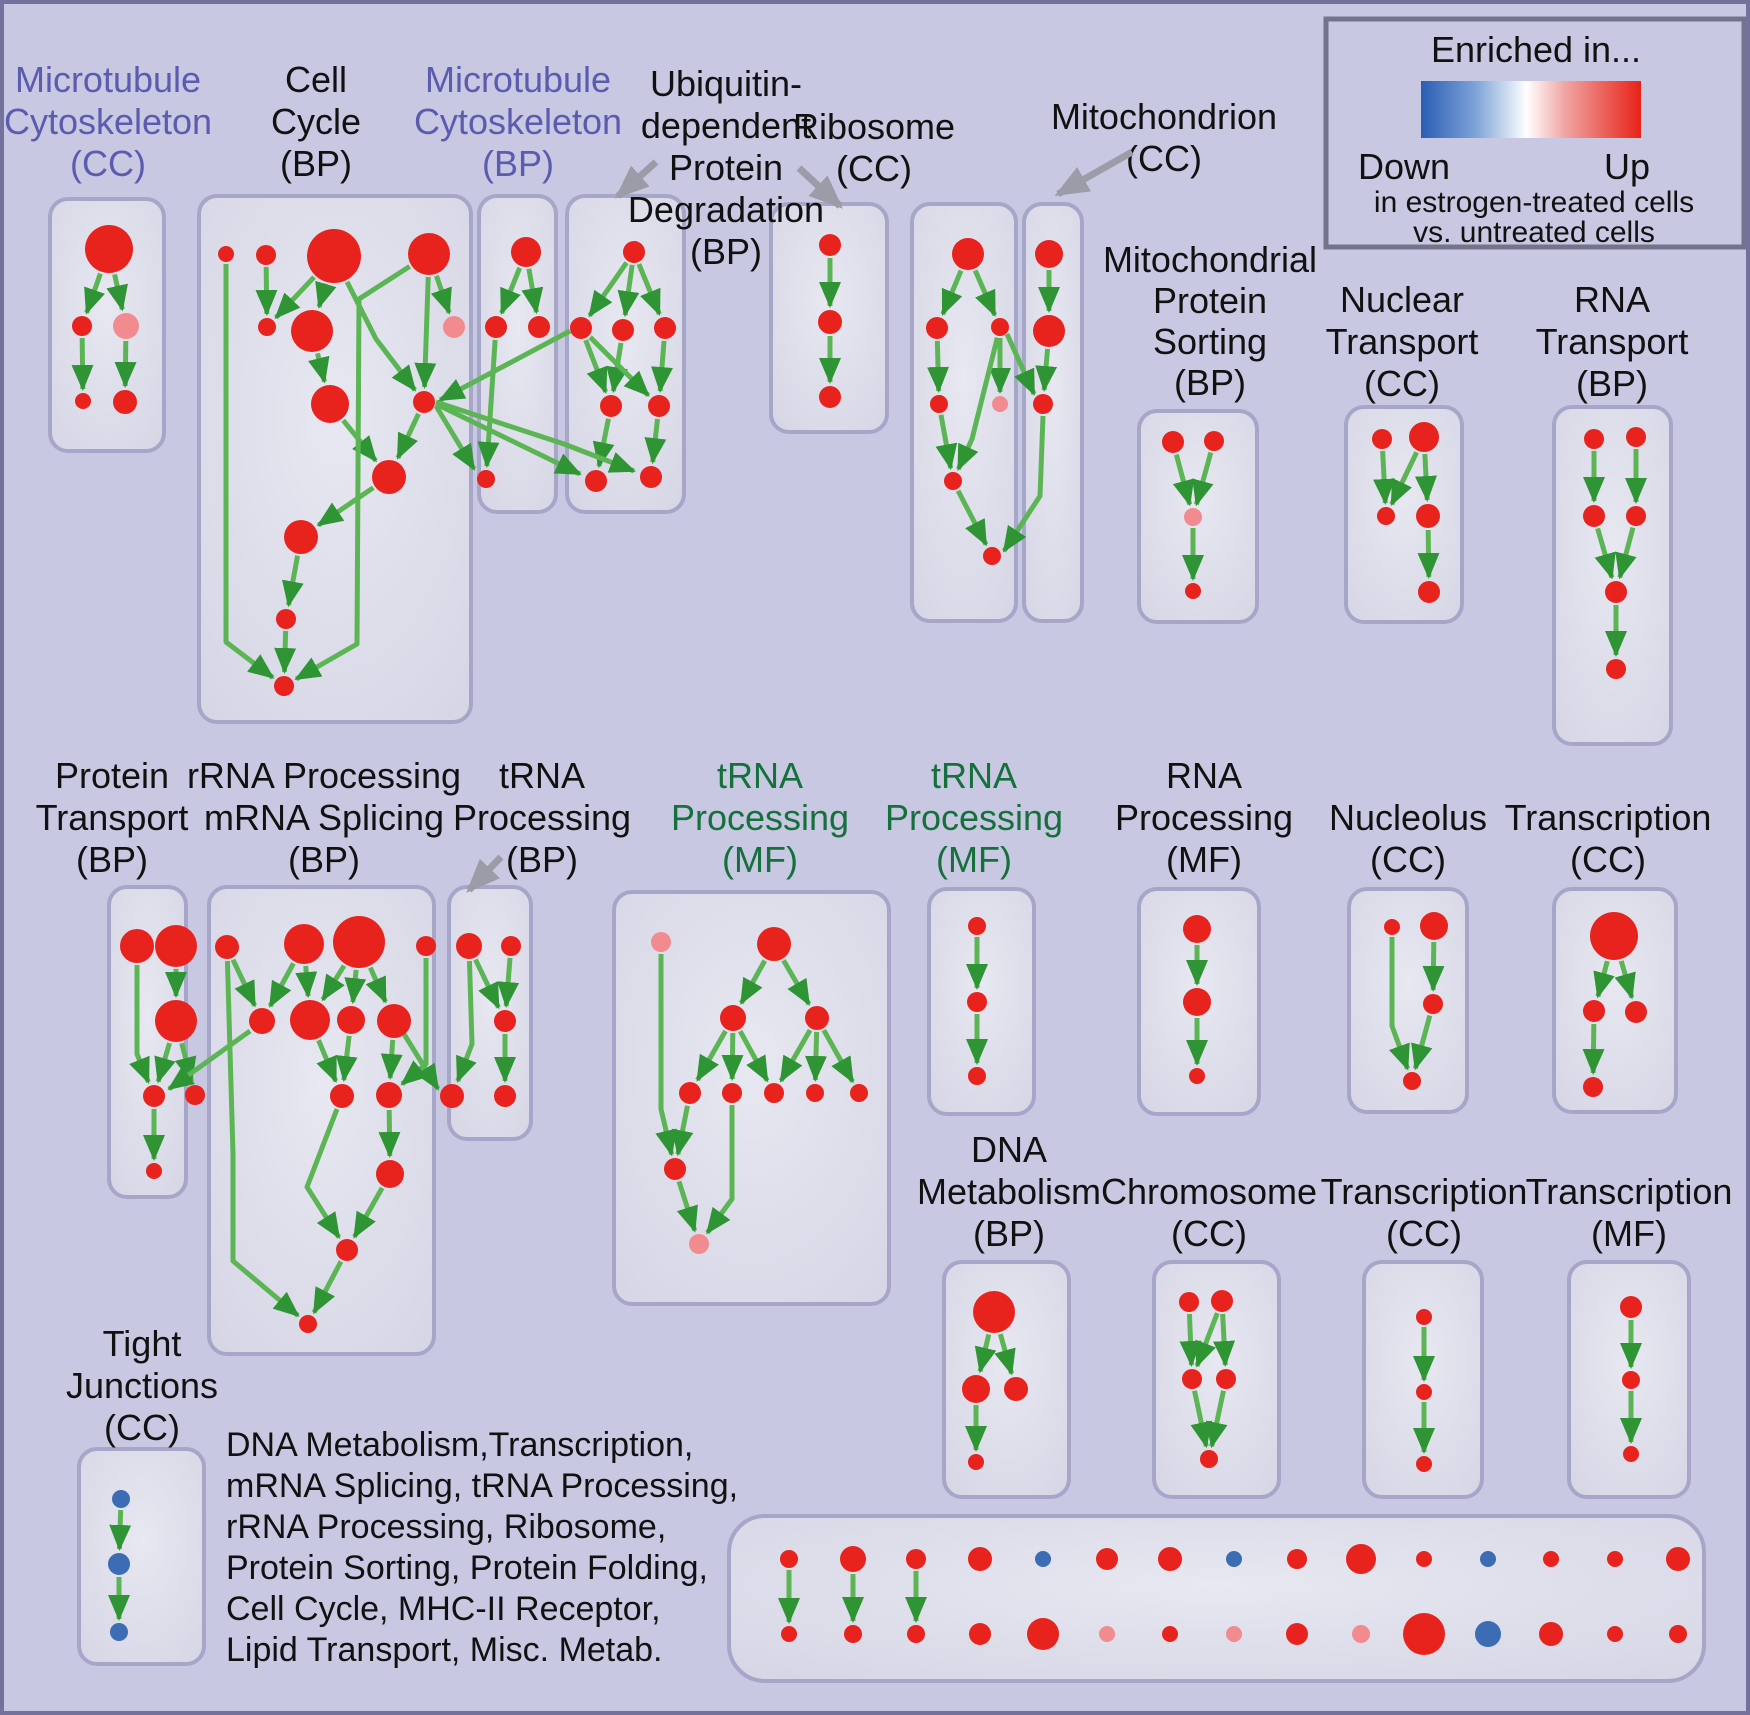 This screenshot has width=1750, height=1715. Describe the element at coordinates (316, 163) in the screenshot. I see `cell-cycle-bp-label-line-2: (BP)` at that location.